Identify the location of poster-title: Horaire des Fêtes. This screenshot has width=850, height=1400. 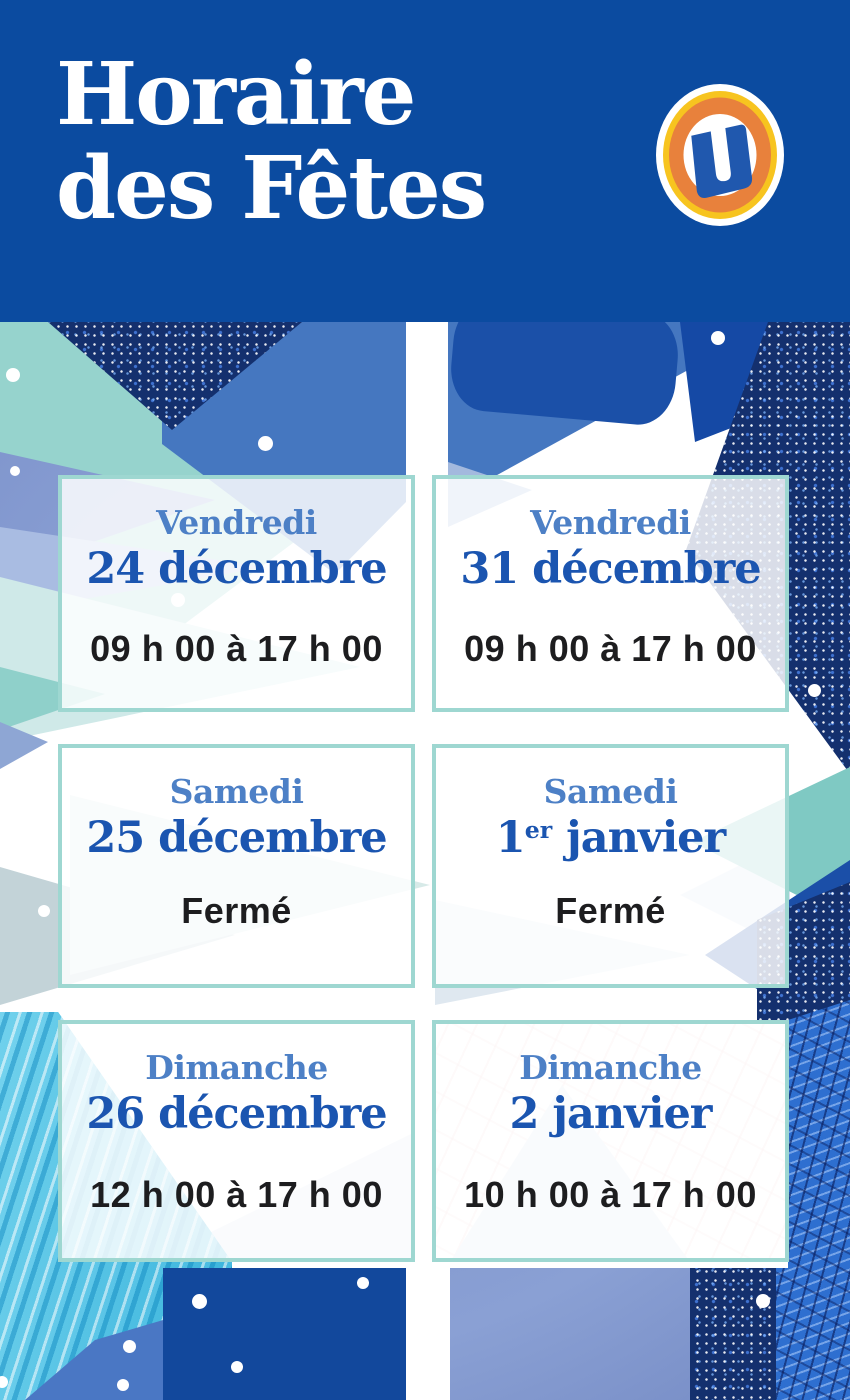
(271, 141).